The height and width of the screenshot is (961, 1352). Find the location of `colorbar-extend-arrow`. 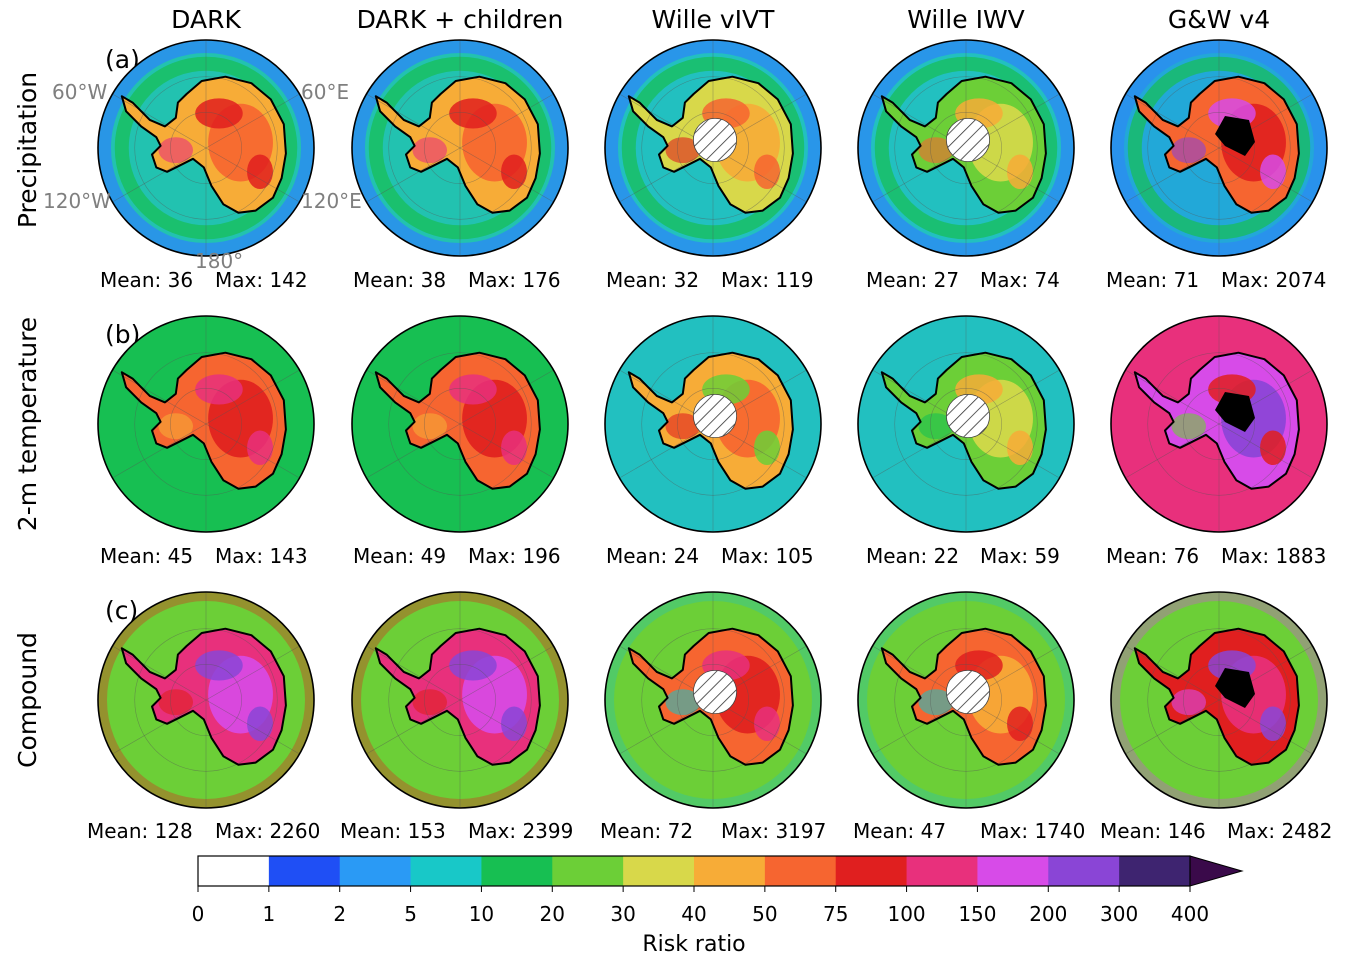

colorbar-extend-arrow is located at coordinates (1216, 871).